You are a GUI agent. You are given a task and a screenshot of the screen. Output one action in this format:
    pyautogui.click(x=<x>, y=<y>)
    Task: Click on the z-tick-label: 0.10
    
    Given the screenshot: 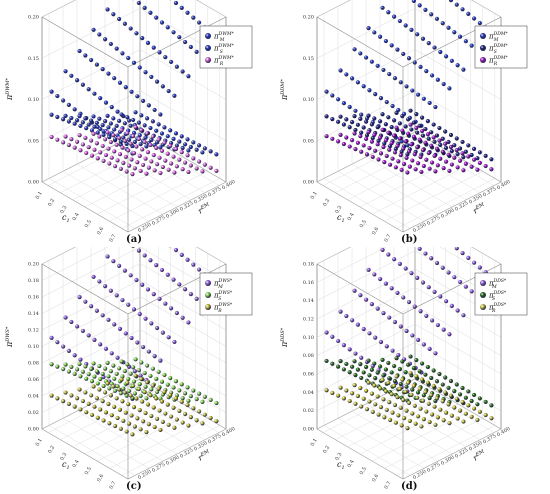 What is the action you would take?
    pyautogui.click(x=33, y=347)
    